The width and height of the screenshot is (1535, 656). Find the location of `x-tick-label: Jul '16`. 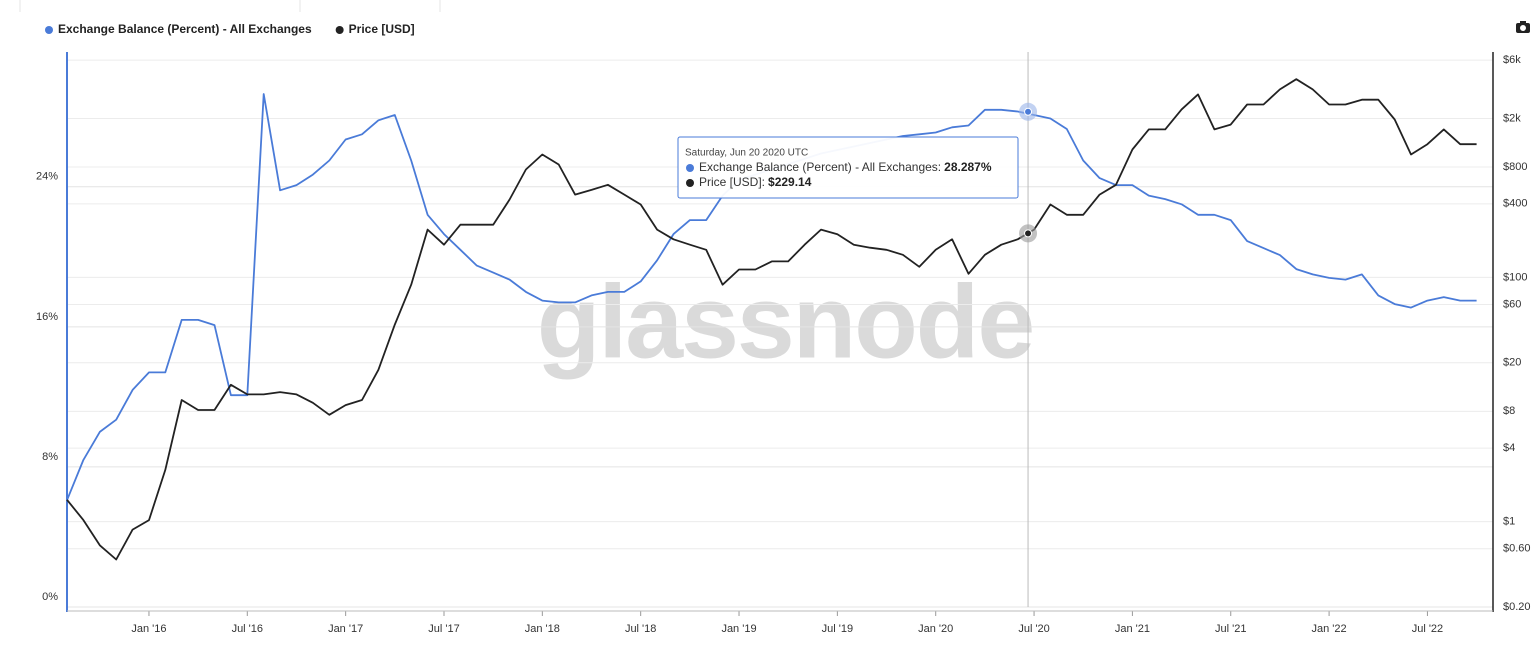

x-tick-label: Jul '16 is located at coordinates (247, 629).